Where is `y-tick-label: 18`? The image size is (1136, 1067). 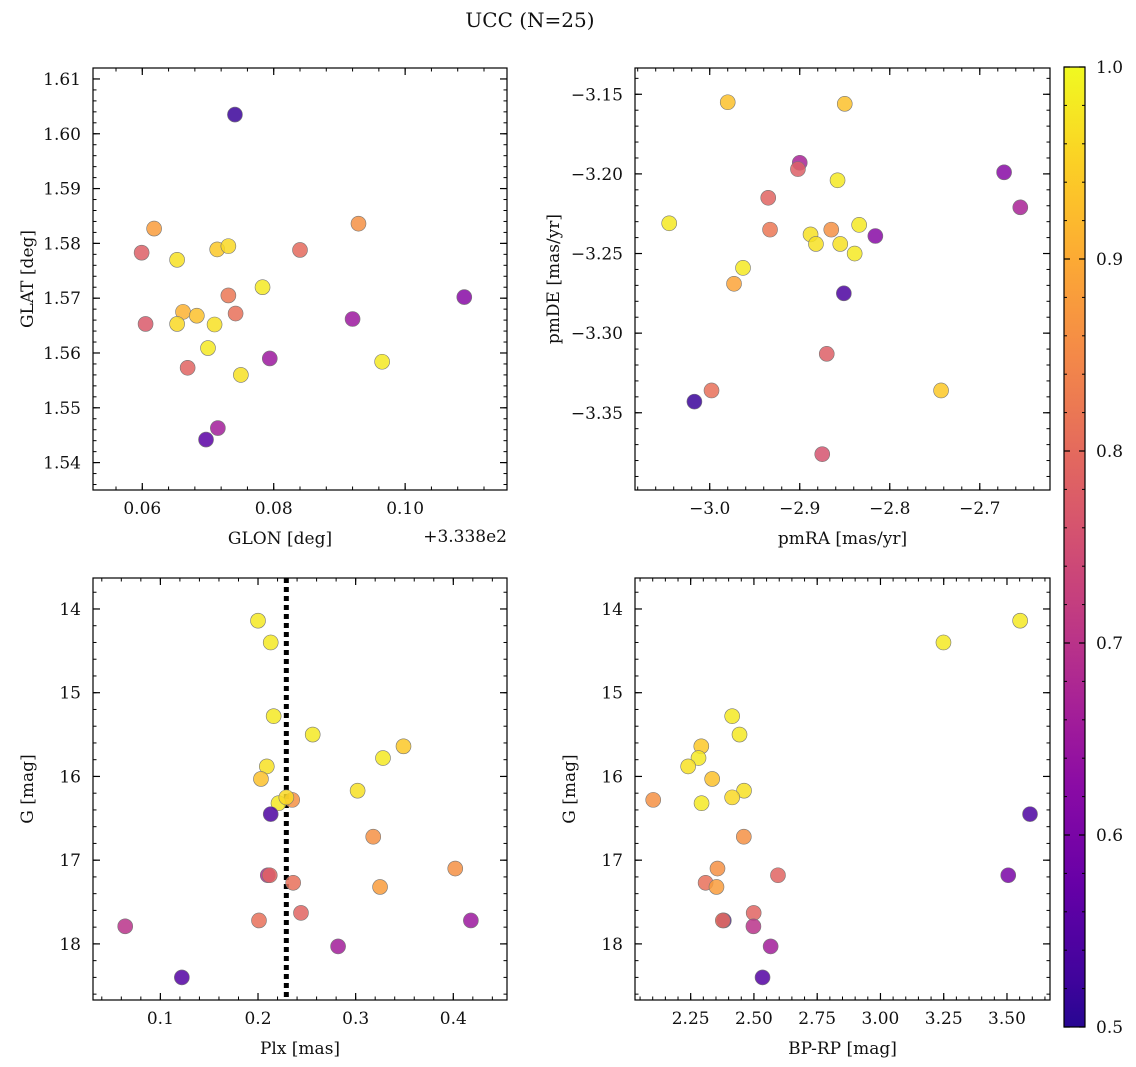 y-tick-label: 18 is located at coordinates (70, 945).